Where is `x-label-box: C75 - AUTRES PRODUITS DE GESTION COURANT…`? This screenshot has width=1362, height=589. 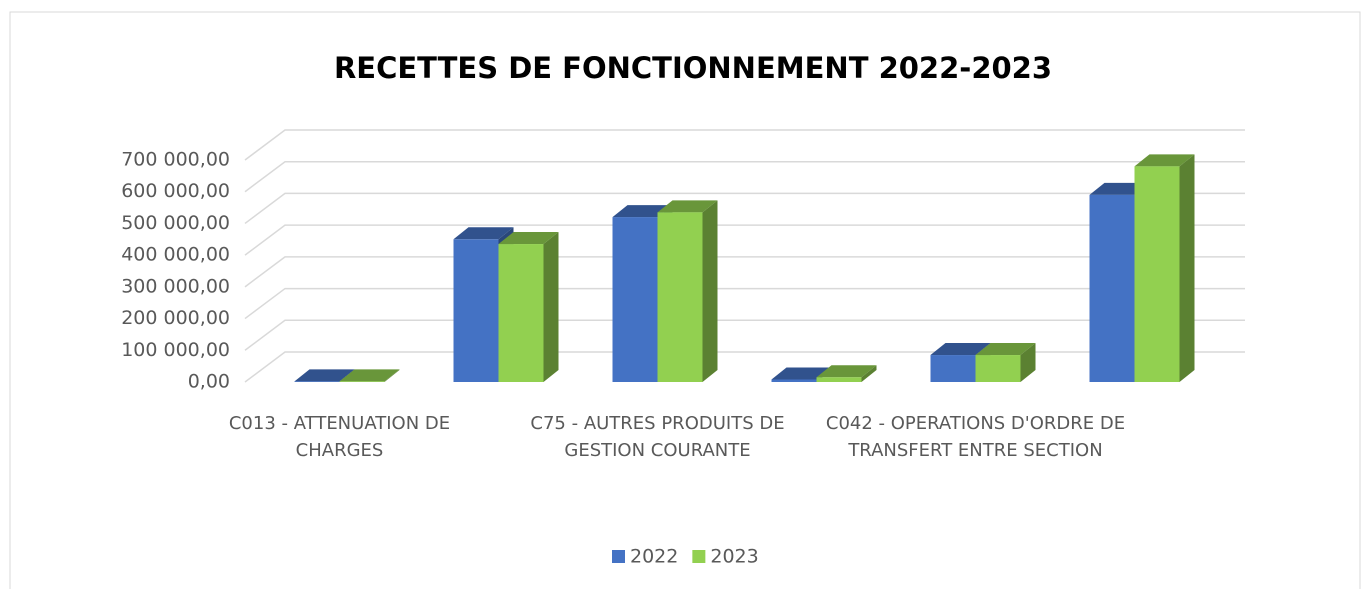 x-label-box: C75 - AUTRES PRODUITS DE GESTION COURANT… is located at coordinates (657, 437).